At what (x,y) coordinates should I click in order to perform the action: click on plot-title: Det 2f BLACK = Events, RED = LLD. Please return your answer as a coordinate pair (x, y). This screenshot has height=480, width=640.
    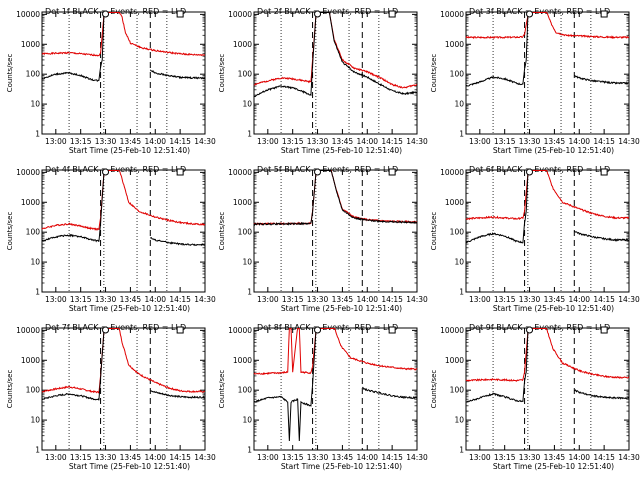
    Looking at the image, I should click on (327, 11).